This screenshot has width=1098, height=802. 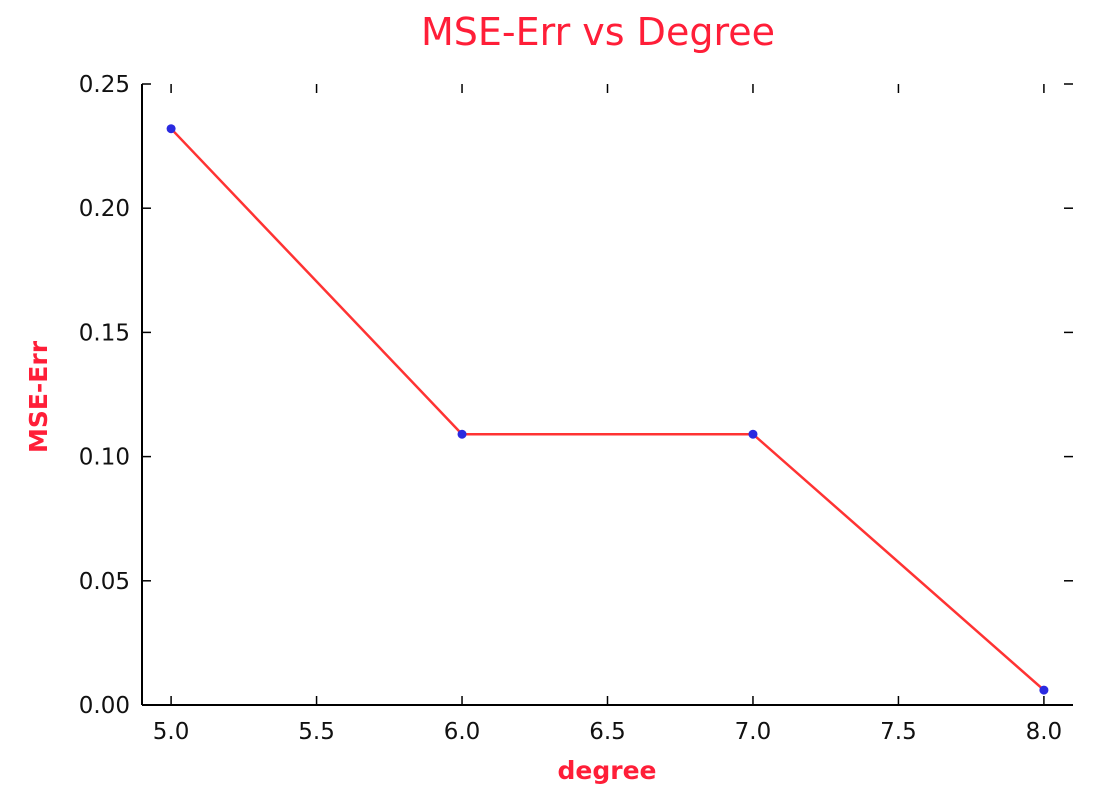 What do you see at coordinates (462, 732) in the screenshot?
I see `x-tick-label: 6.0` at bounding box center [462, 732].